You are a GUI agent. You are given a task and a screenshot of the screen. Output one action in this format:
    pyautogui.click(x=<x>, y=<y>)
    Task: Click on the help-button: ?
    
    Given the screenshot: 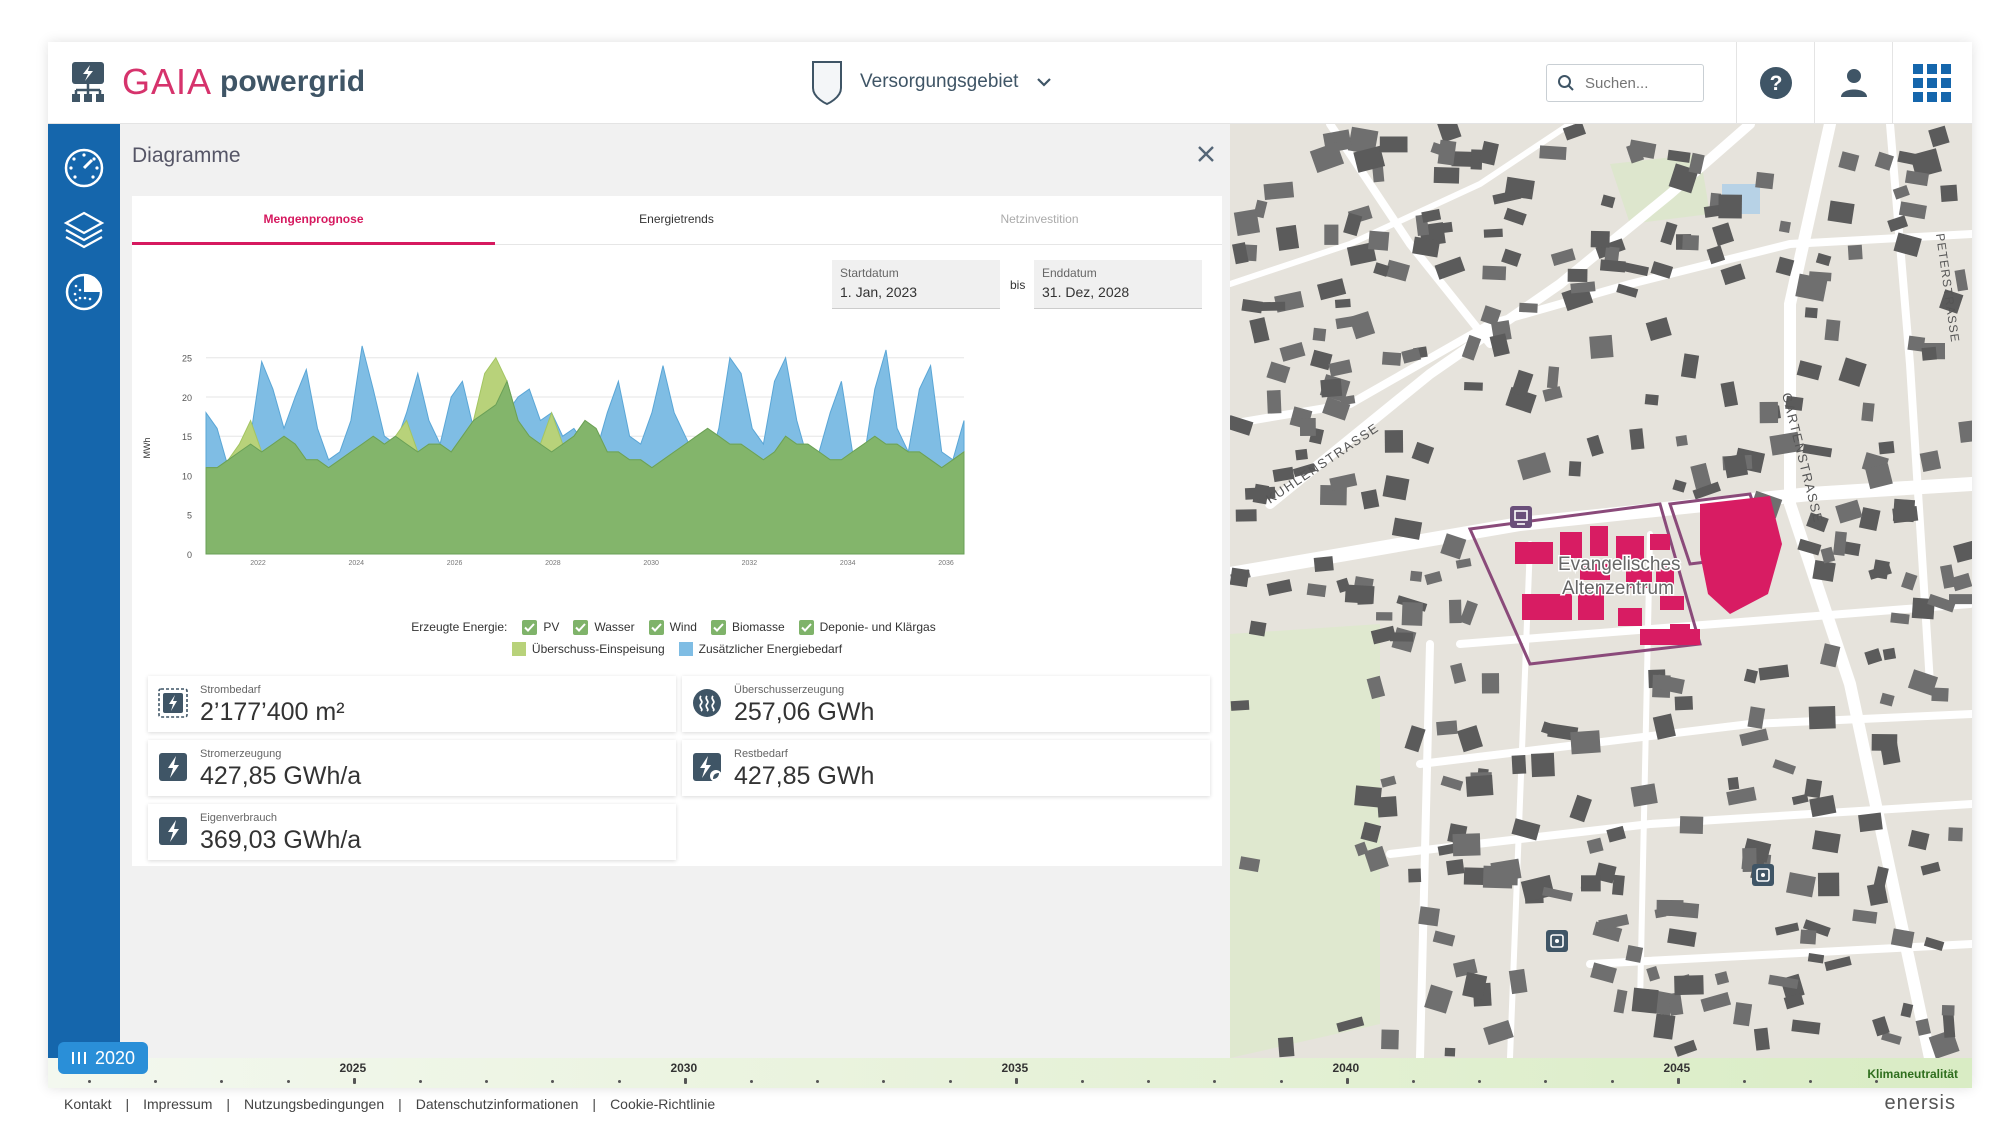 What is the action you would take?
    pyautogui.click(x=1775, y=82)
    